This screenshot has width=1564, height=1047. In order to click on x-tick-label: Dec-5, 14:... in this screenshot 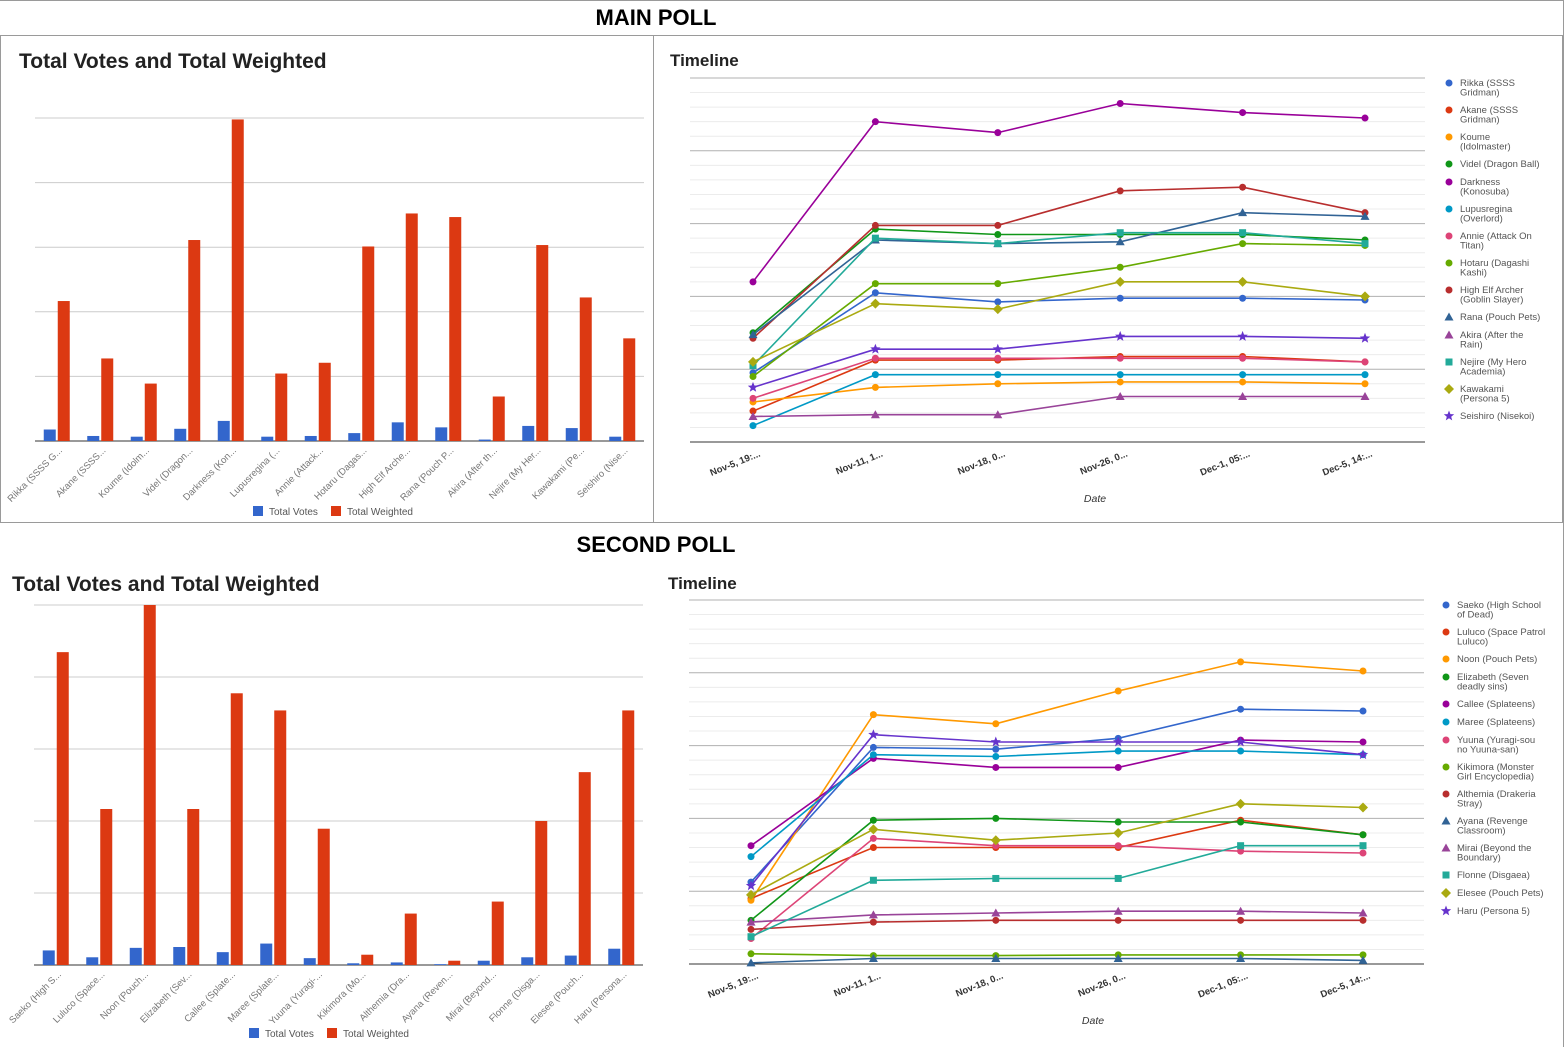, I will do `click(1345, 986)`.